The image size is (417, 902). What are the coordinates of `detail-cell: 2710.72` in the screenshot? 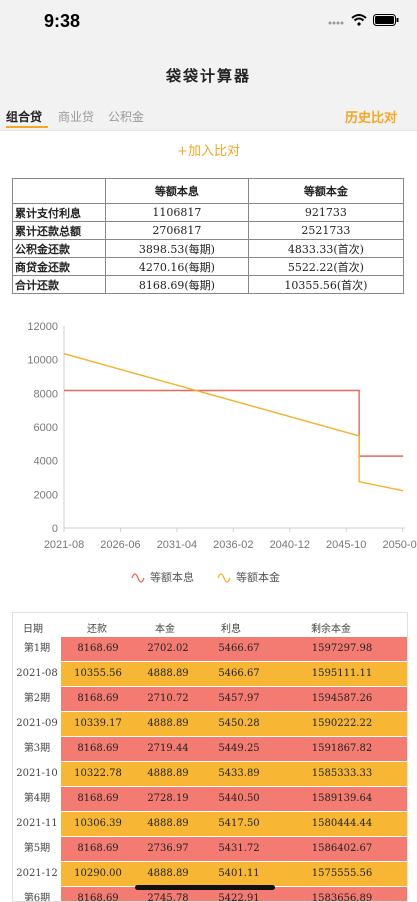 It's located at (168, 699).